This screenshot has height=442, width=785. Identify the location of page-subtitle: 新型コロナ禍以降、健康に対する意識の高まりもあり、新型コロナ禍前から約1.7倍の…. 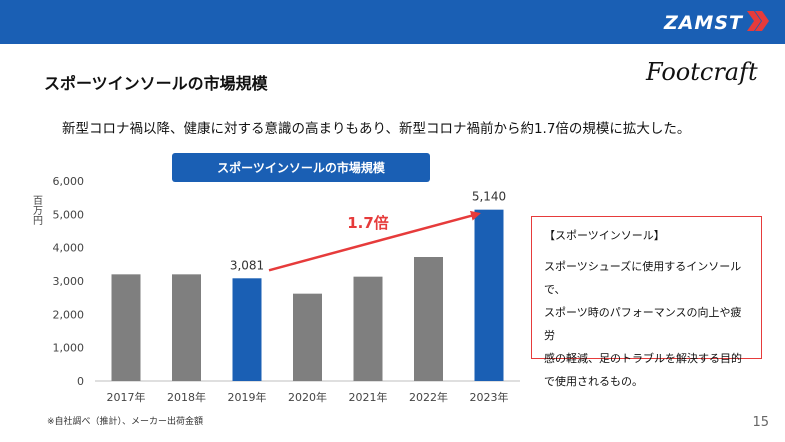
(376, 129).